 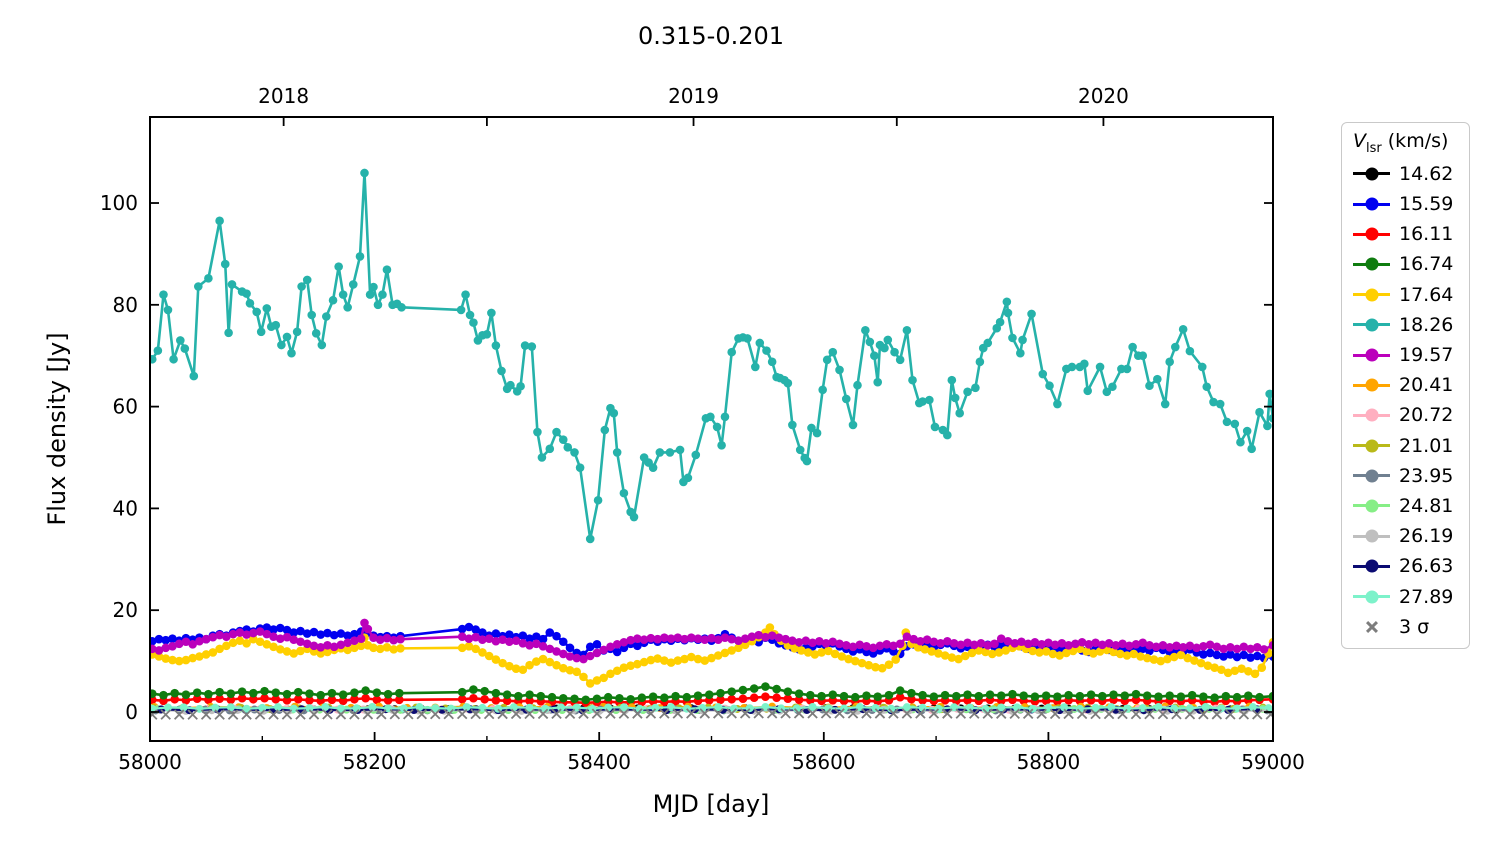 What do you see at coordinates (150, 762) in the screenshot?
I see `x-tick-label: 58000` at bounding box center [150, 762].